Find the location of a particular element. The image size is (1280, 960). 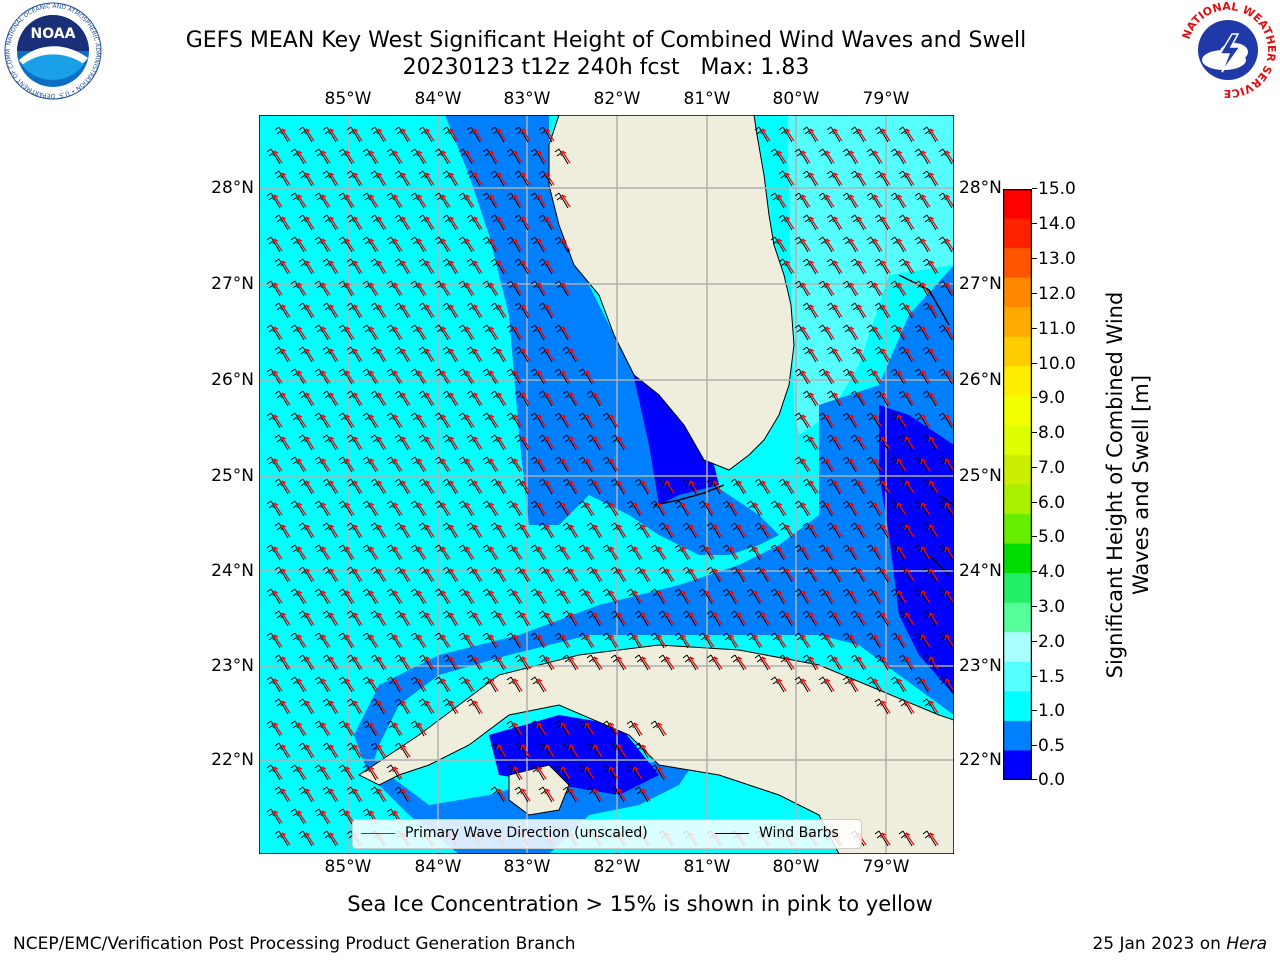

colorbar-tick-label: 1.5 is located at coordinates (1048, 677).